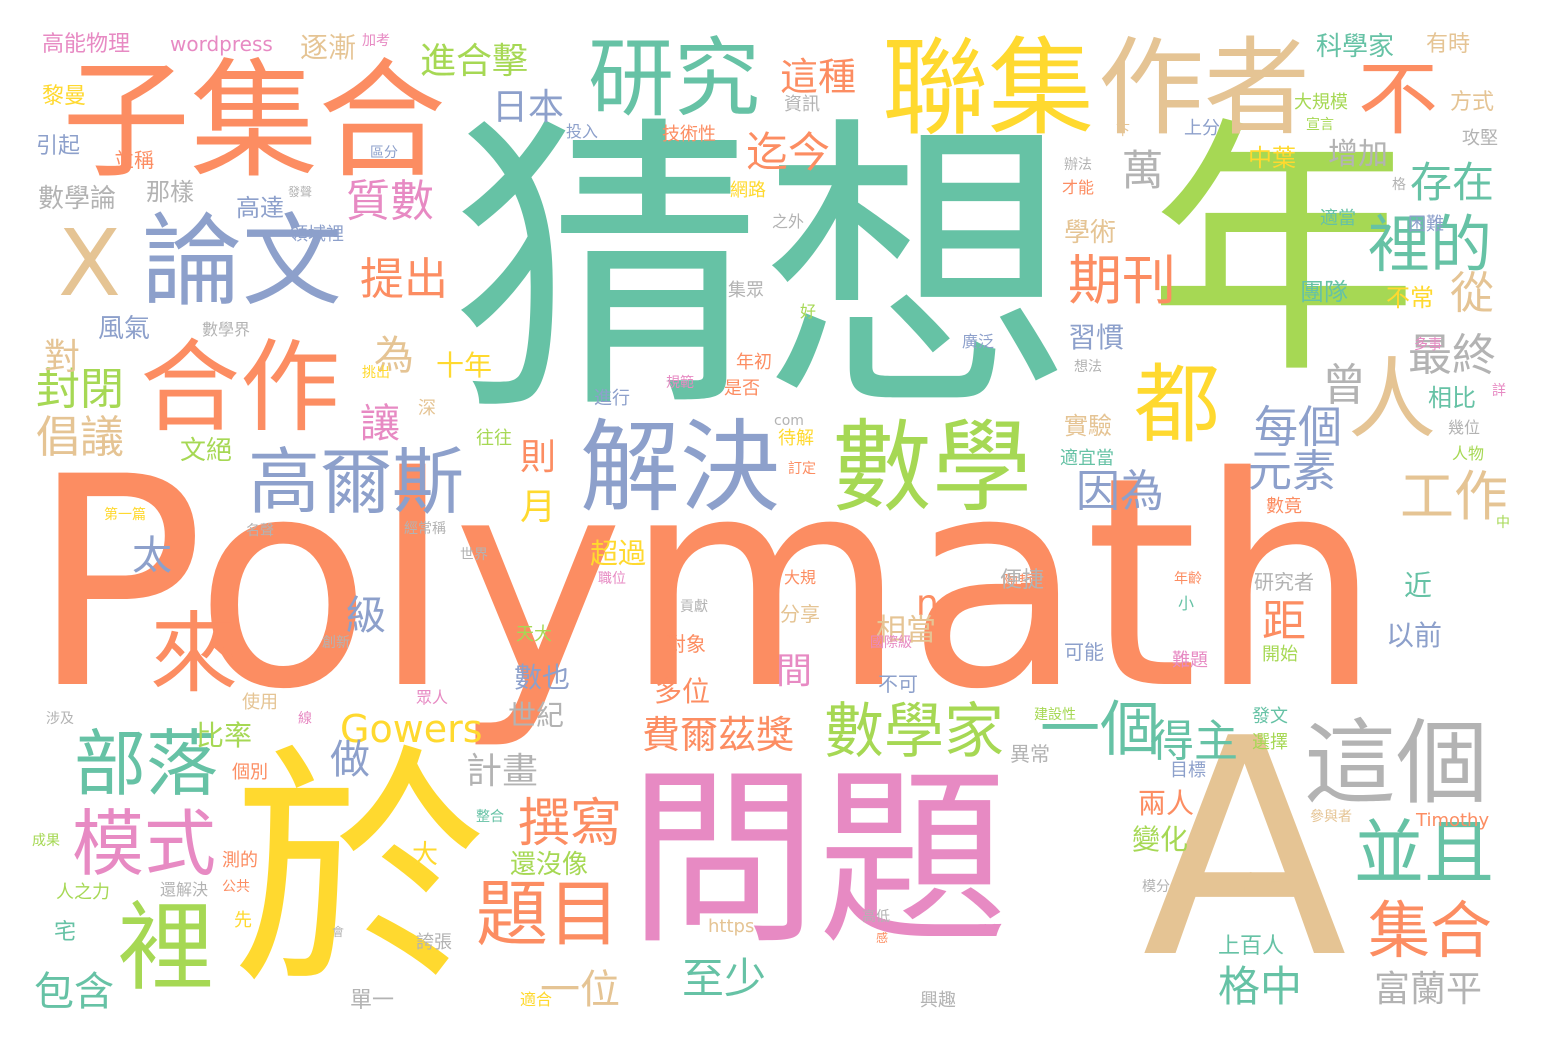 Image resolution: width=1548 pixels, height=1052 pixels. Describe the element at coordinates (1245, 849) in the screenshot. I see `word-cloud-term: A` at that location.